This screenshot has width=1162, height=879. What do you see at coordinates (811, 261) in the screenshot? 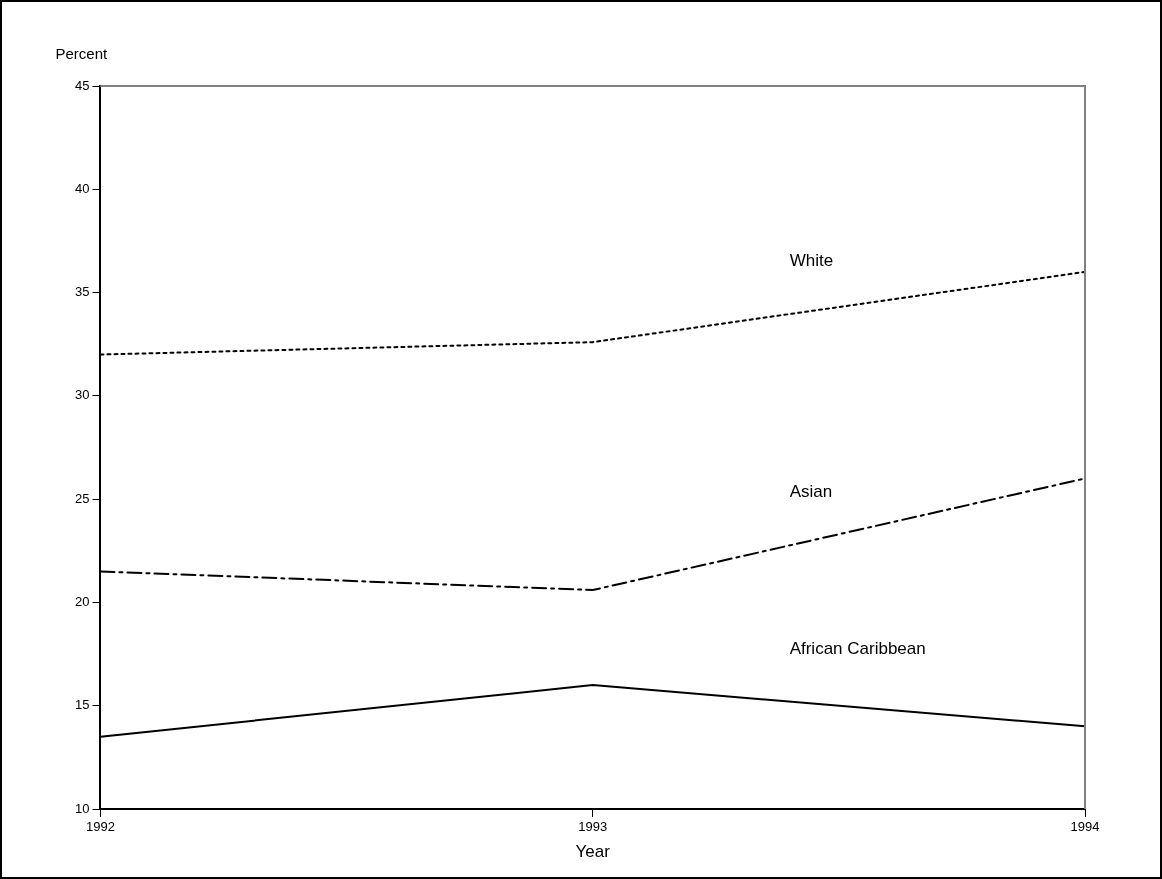
I see `text: White` at bounding box center [811, 261].